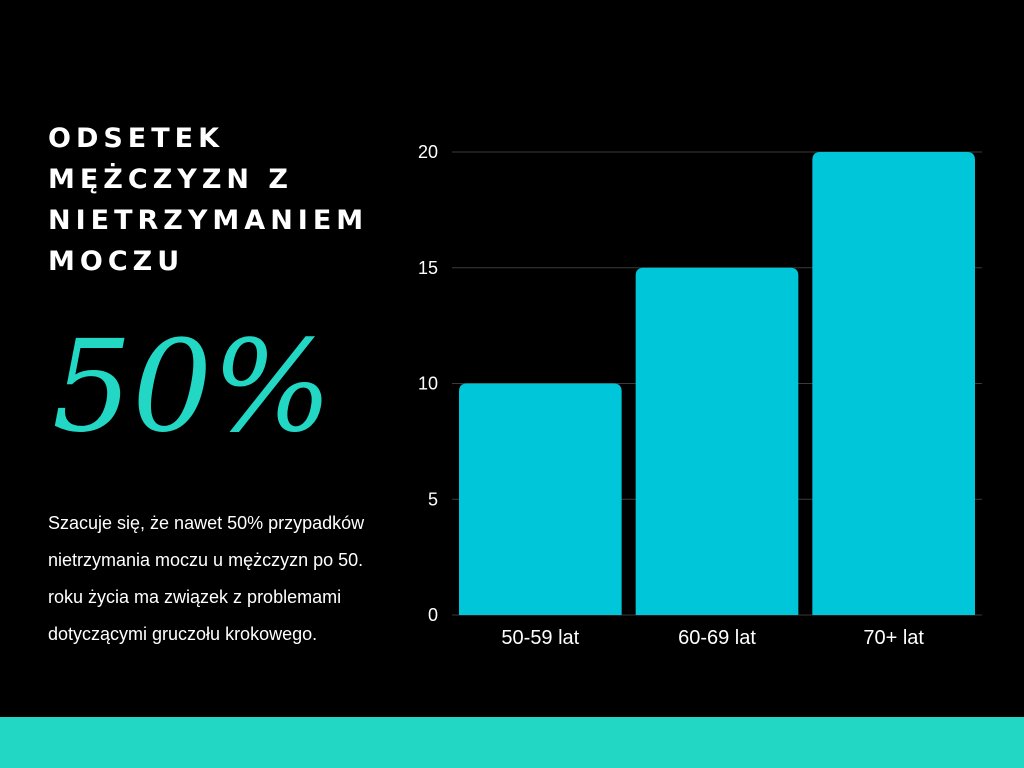 This screenshot has height=768, width=1024. I want to click on description-line: roku życia ma związek z problemami, so click(195, 597).